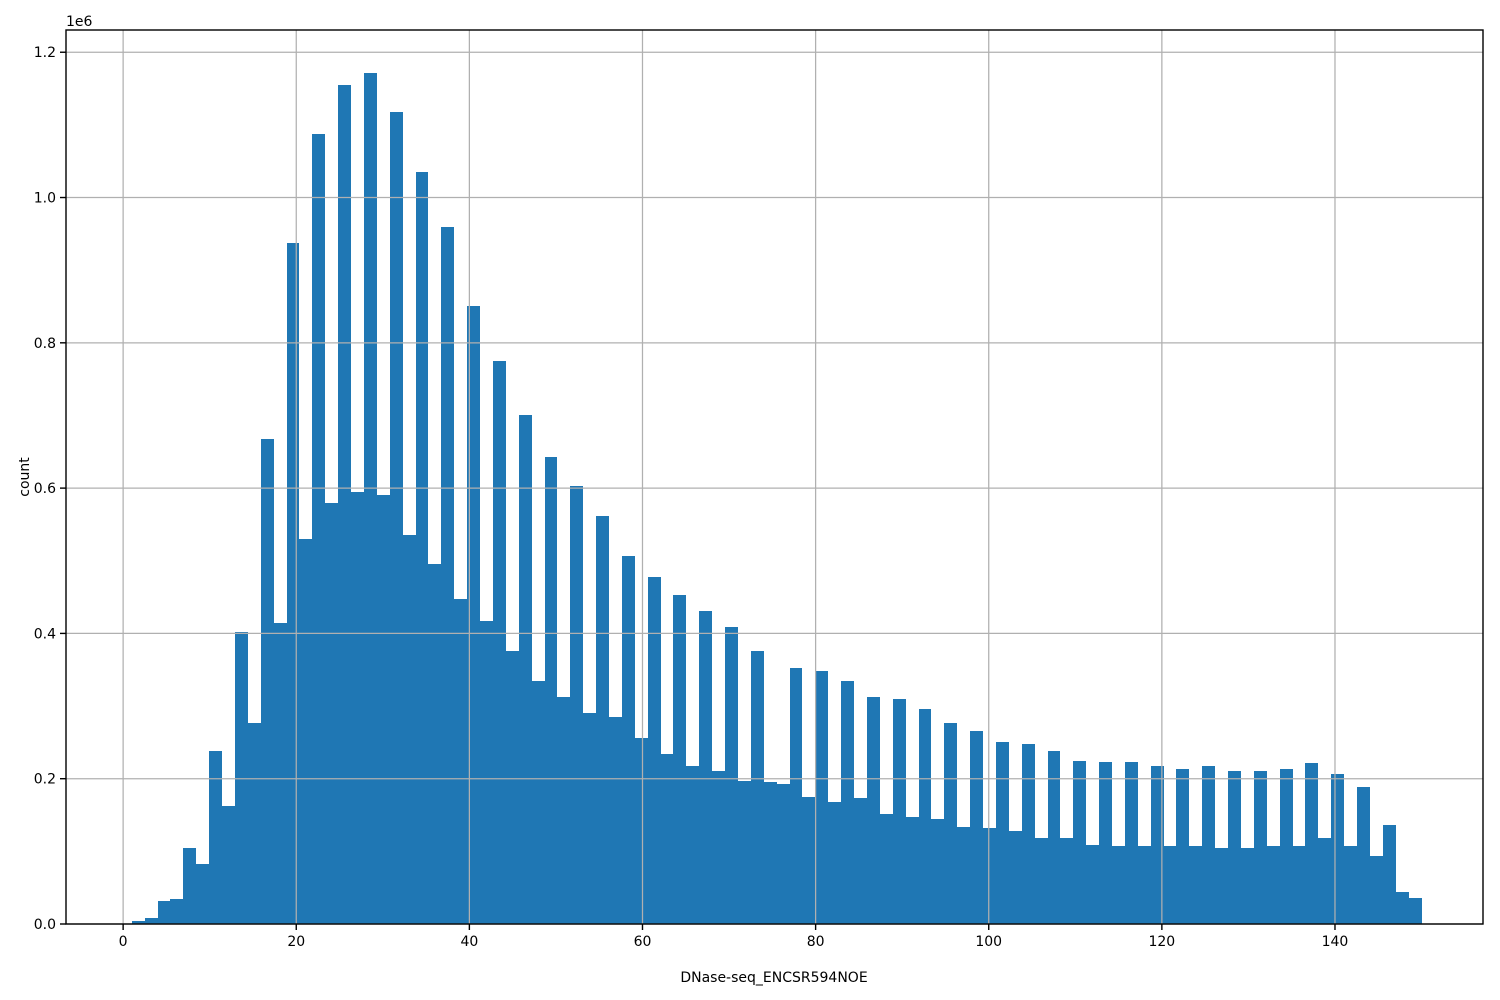 The image size is (1500, 1000). Describe the element at coordinates (45, 199) in the screenshot. I see `y-tick-label: 1.0` at that location.